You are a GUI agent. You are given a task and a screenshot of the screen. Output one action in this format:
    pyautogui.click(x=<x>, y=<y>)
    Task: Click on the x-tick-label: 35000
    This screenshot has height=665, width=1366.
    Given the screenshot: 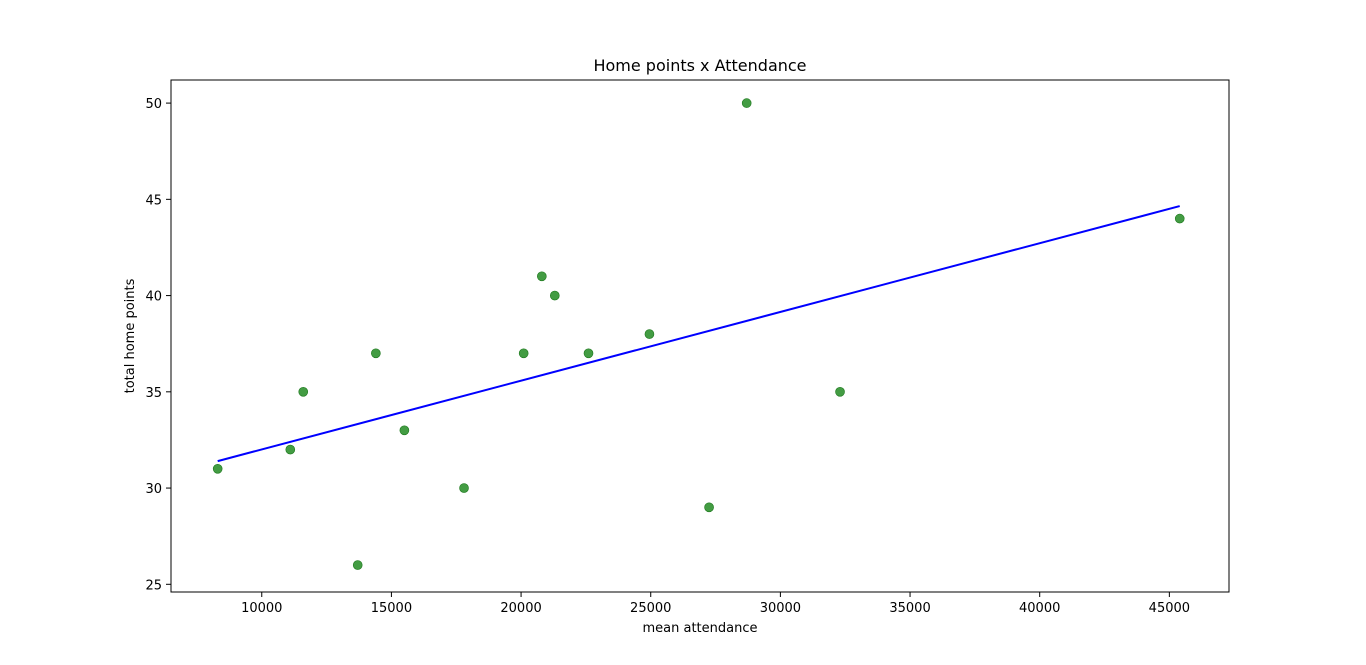 What is the action you would take?
    pyautogui.click(x=909, y=608)
    